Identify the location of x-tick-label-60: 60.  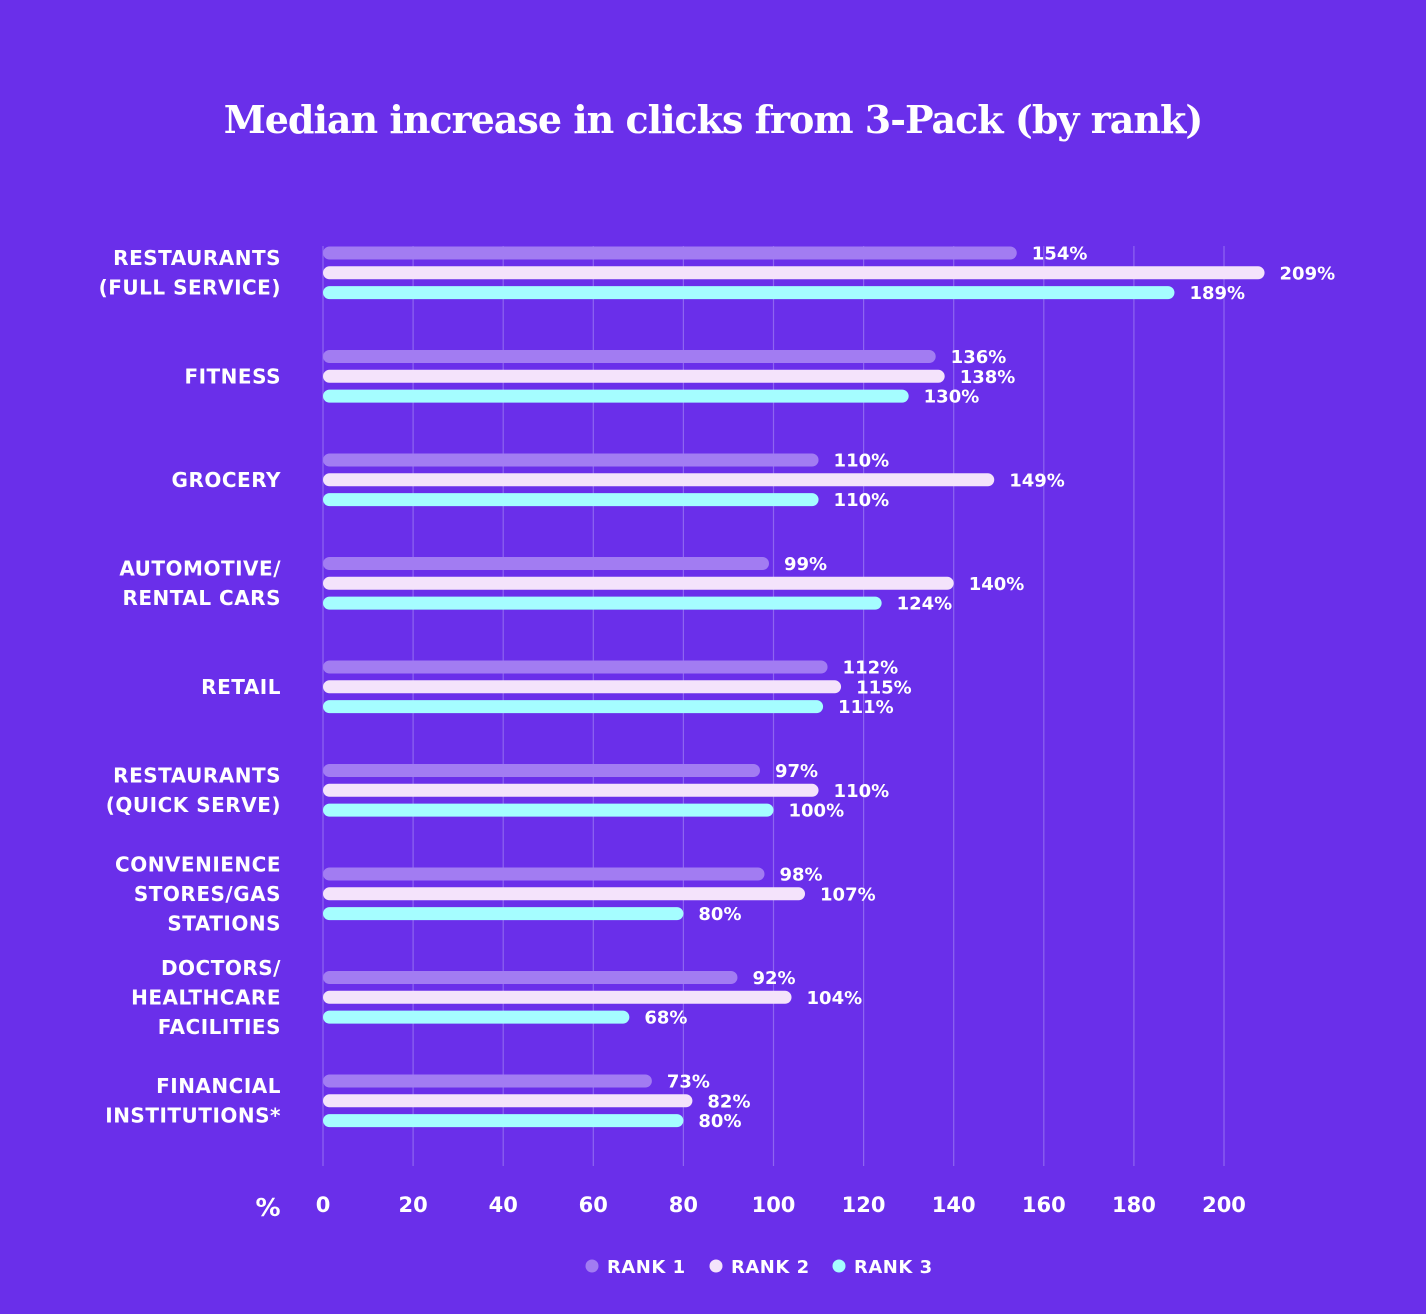
(593, 1205).